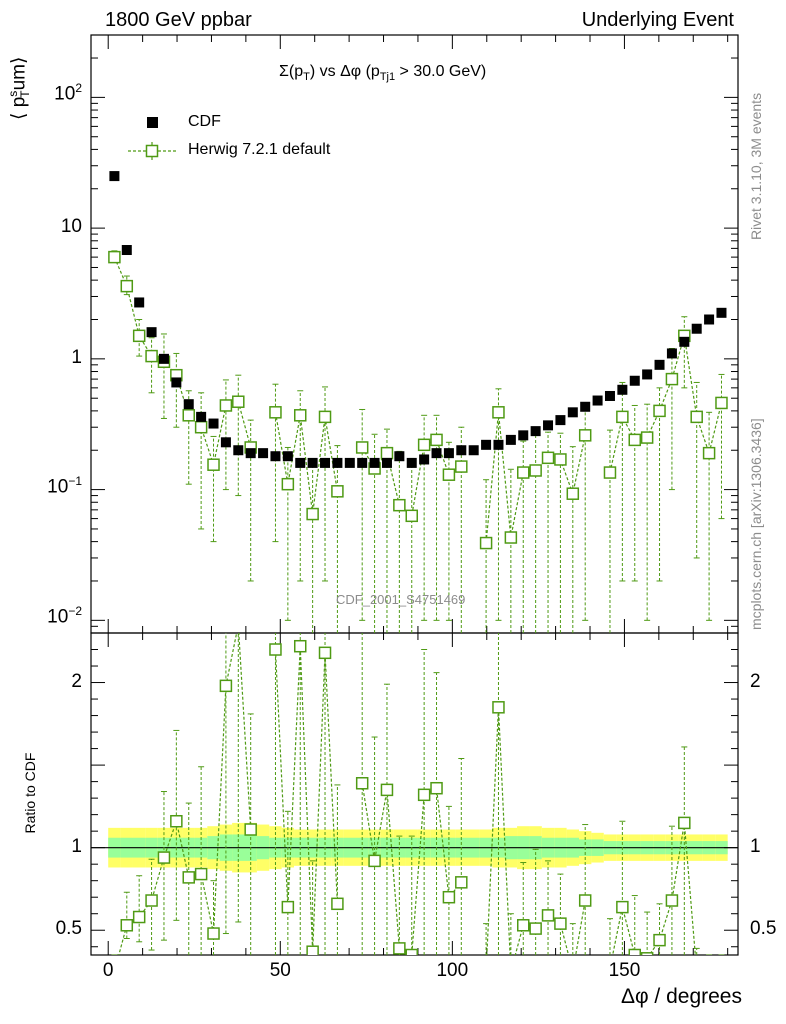  I want to click on main-y-axis-label: ⟨ psTum⟩, so click(19, 88).